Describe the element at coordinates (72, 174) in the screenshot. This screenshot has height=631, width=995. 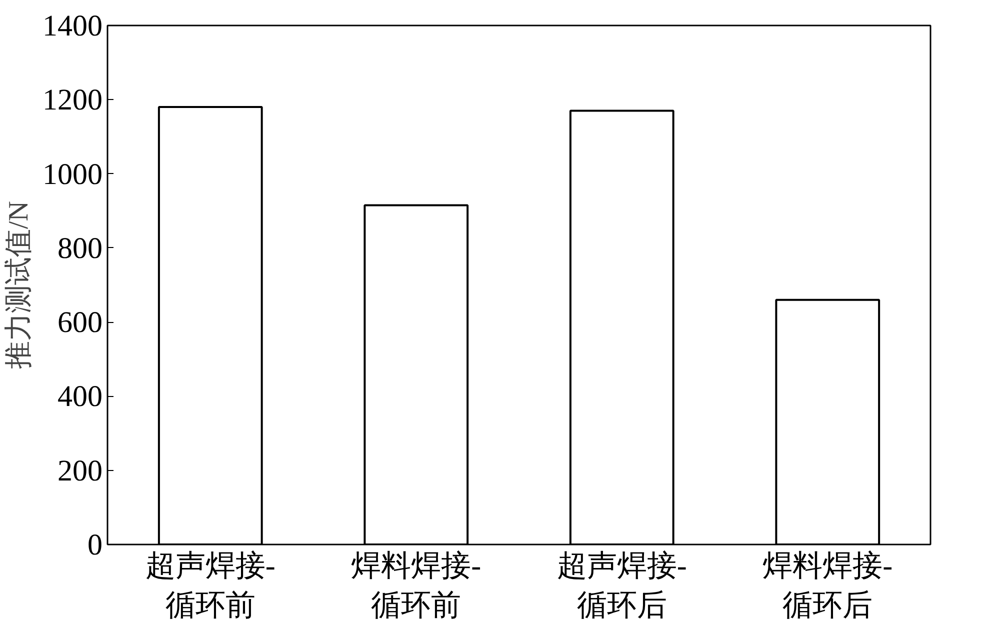
I see `y-tick-label: 1000` at that location.